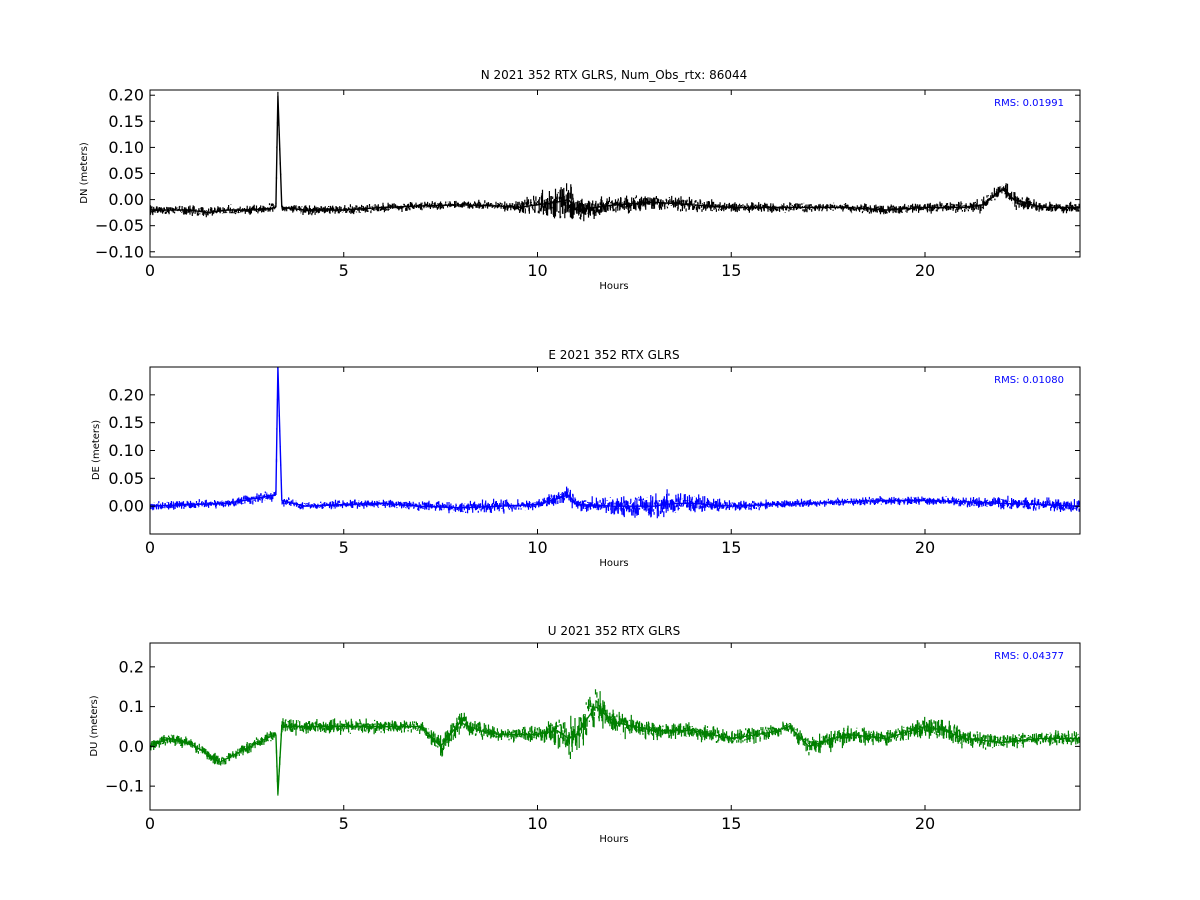 The width and height of the screenshot is (1200, 900). I want to click on east-x-axis: 0 5 10 15 20, so click(540, 462).